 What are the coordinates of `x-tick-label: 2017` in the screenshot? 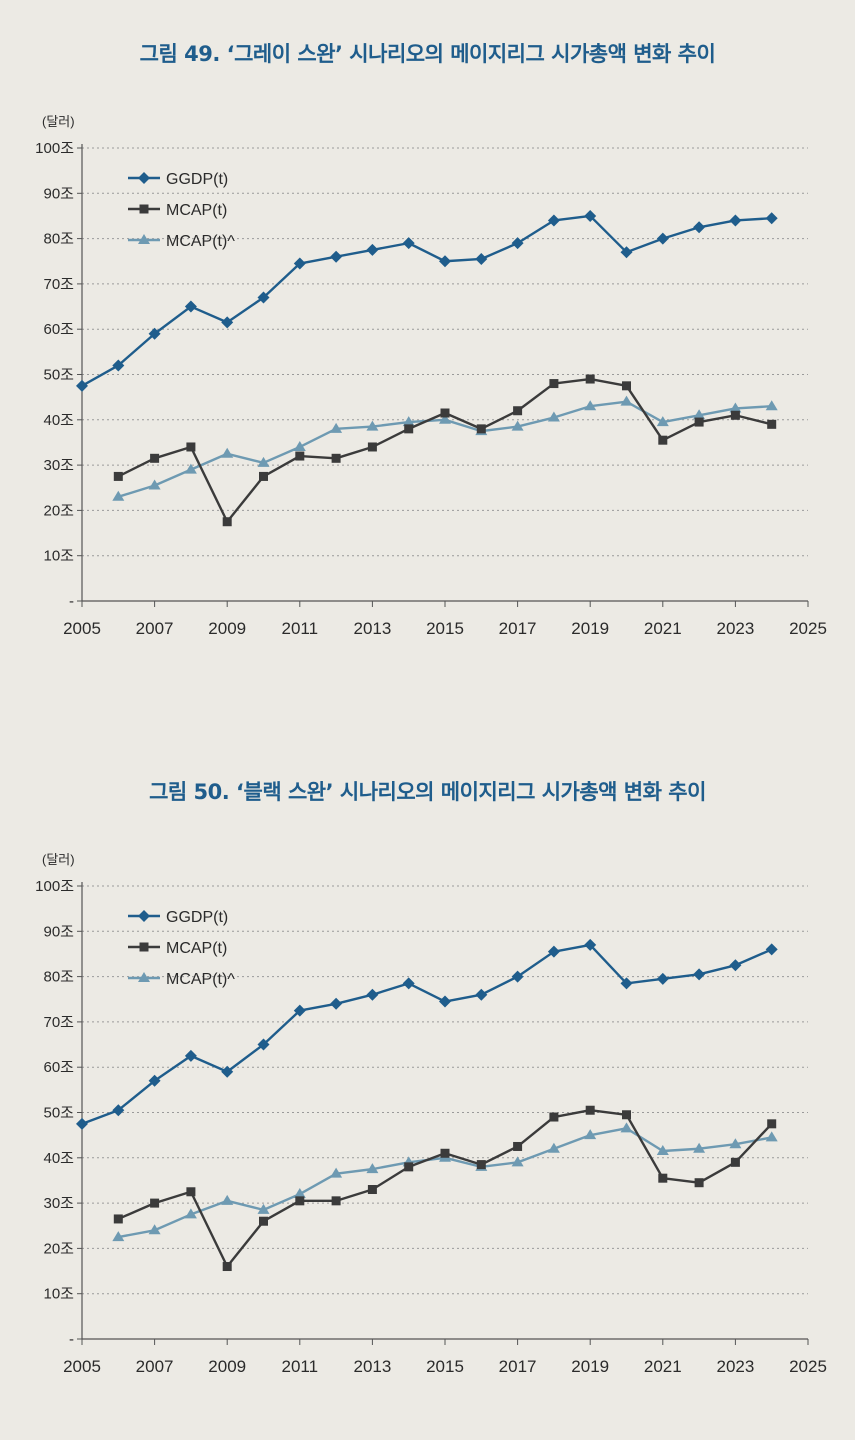 It's located at (518, 628).